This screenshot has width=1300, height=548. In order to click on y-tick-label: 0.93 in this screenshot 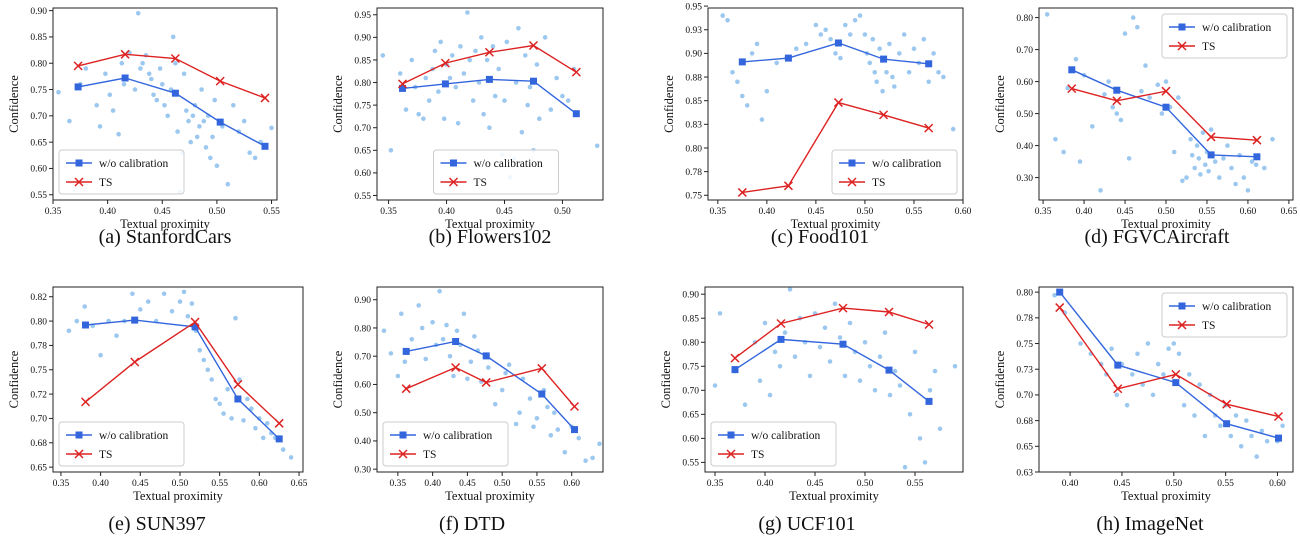, I will do `click(693, 31)`.